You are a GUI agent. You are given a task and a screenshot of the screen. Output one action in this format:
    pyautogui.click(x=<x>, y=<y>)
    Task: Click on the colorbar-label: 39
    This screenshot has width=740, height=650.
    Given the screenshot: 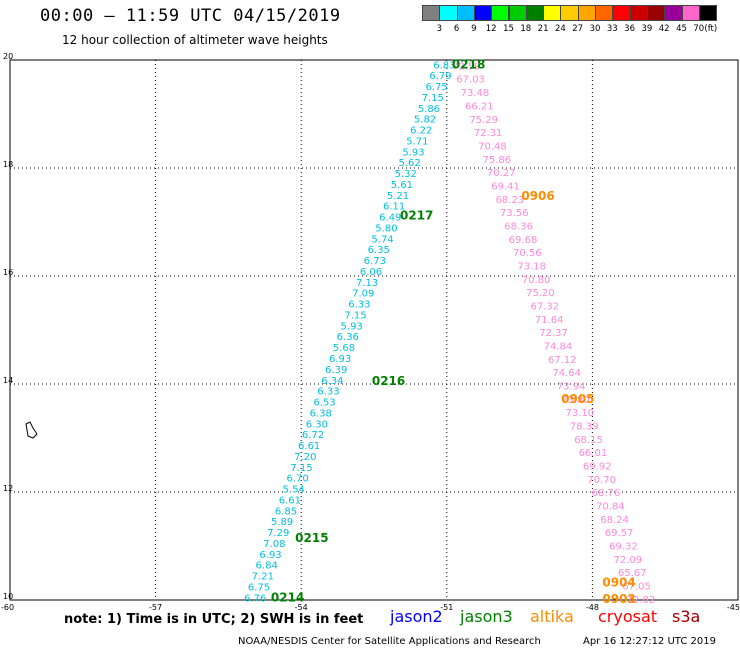 What is the action you would take?
    pyautogui.click(x=647, y=29)
    